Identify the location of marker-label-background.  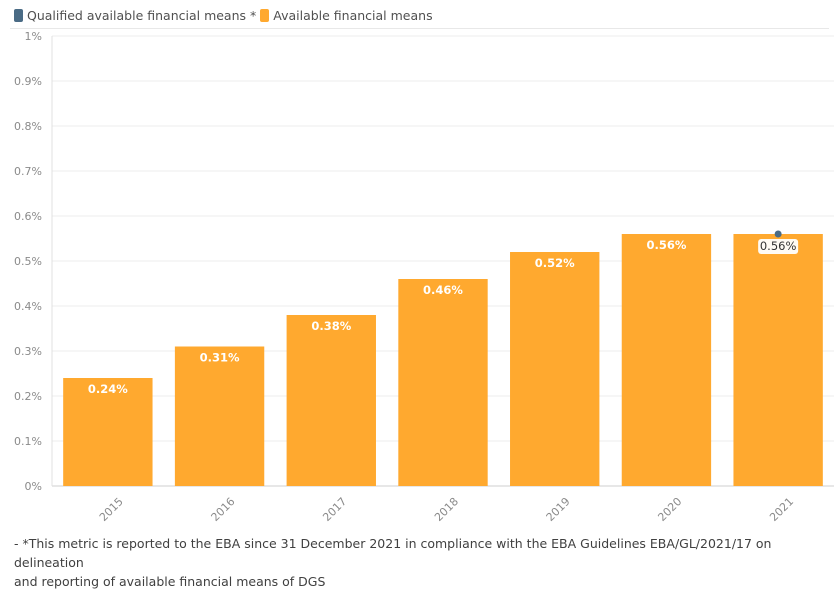
(778, 246).